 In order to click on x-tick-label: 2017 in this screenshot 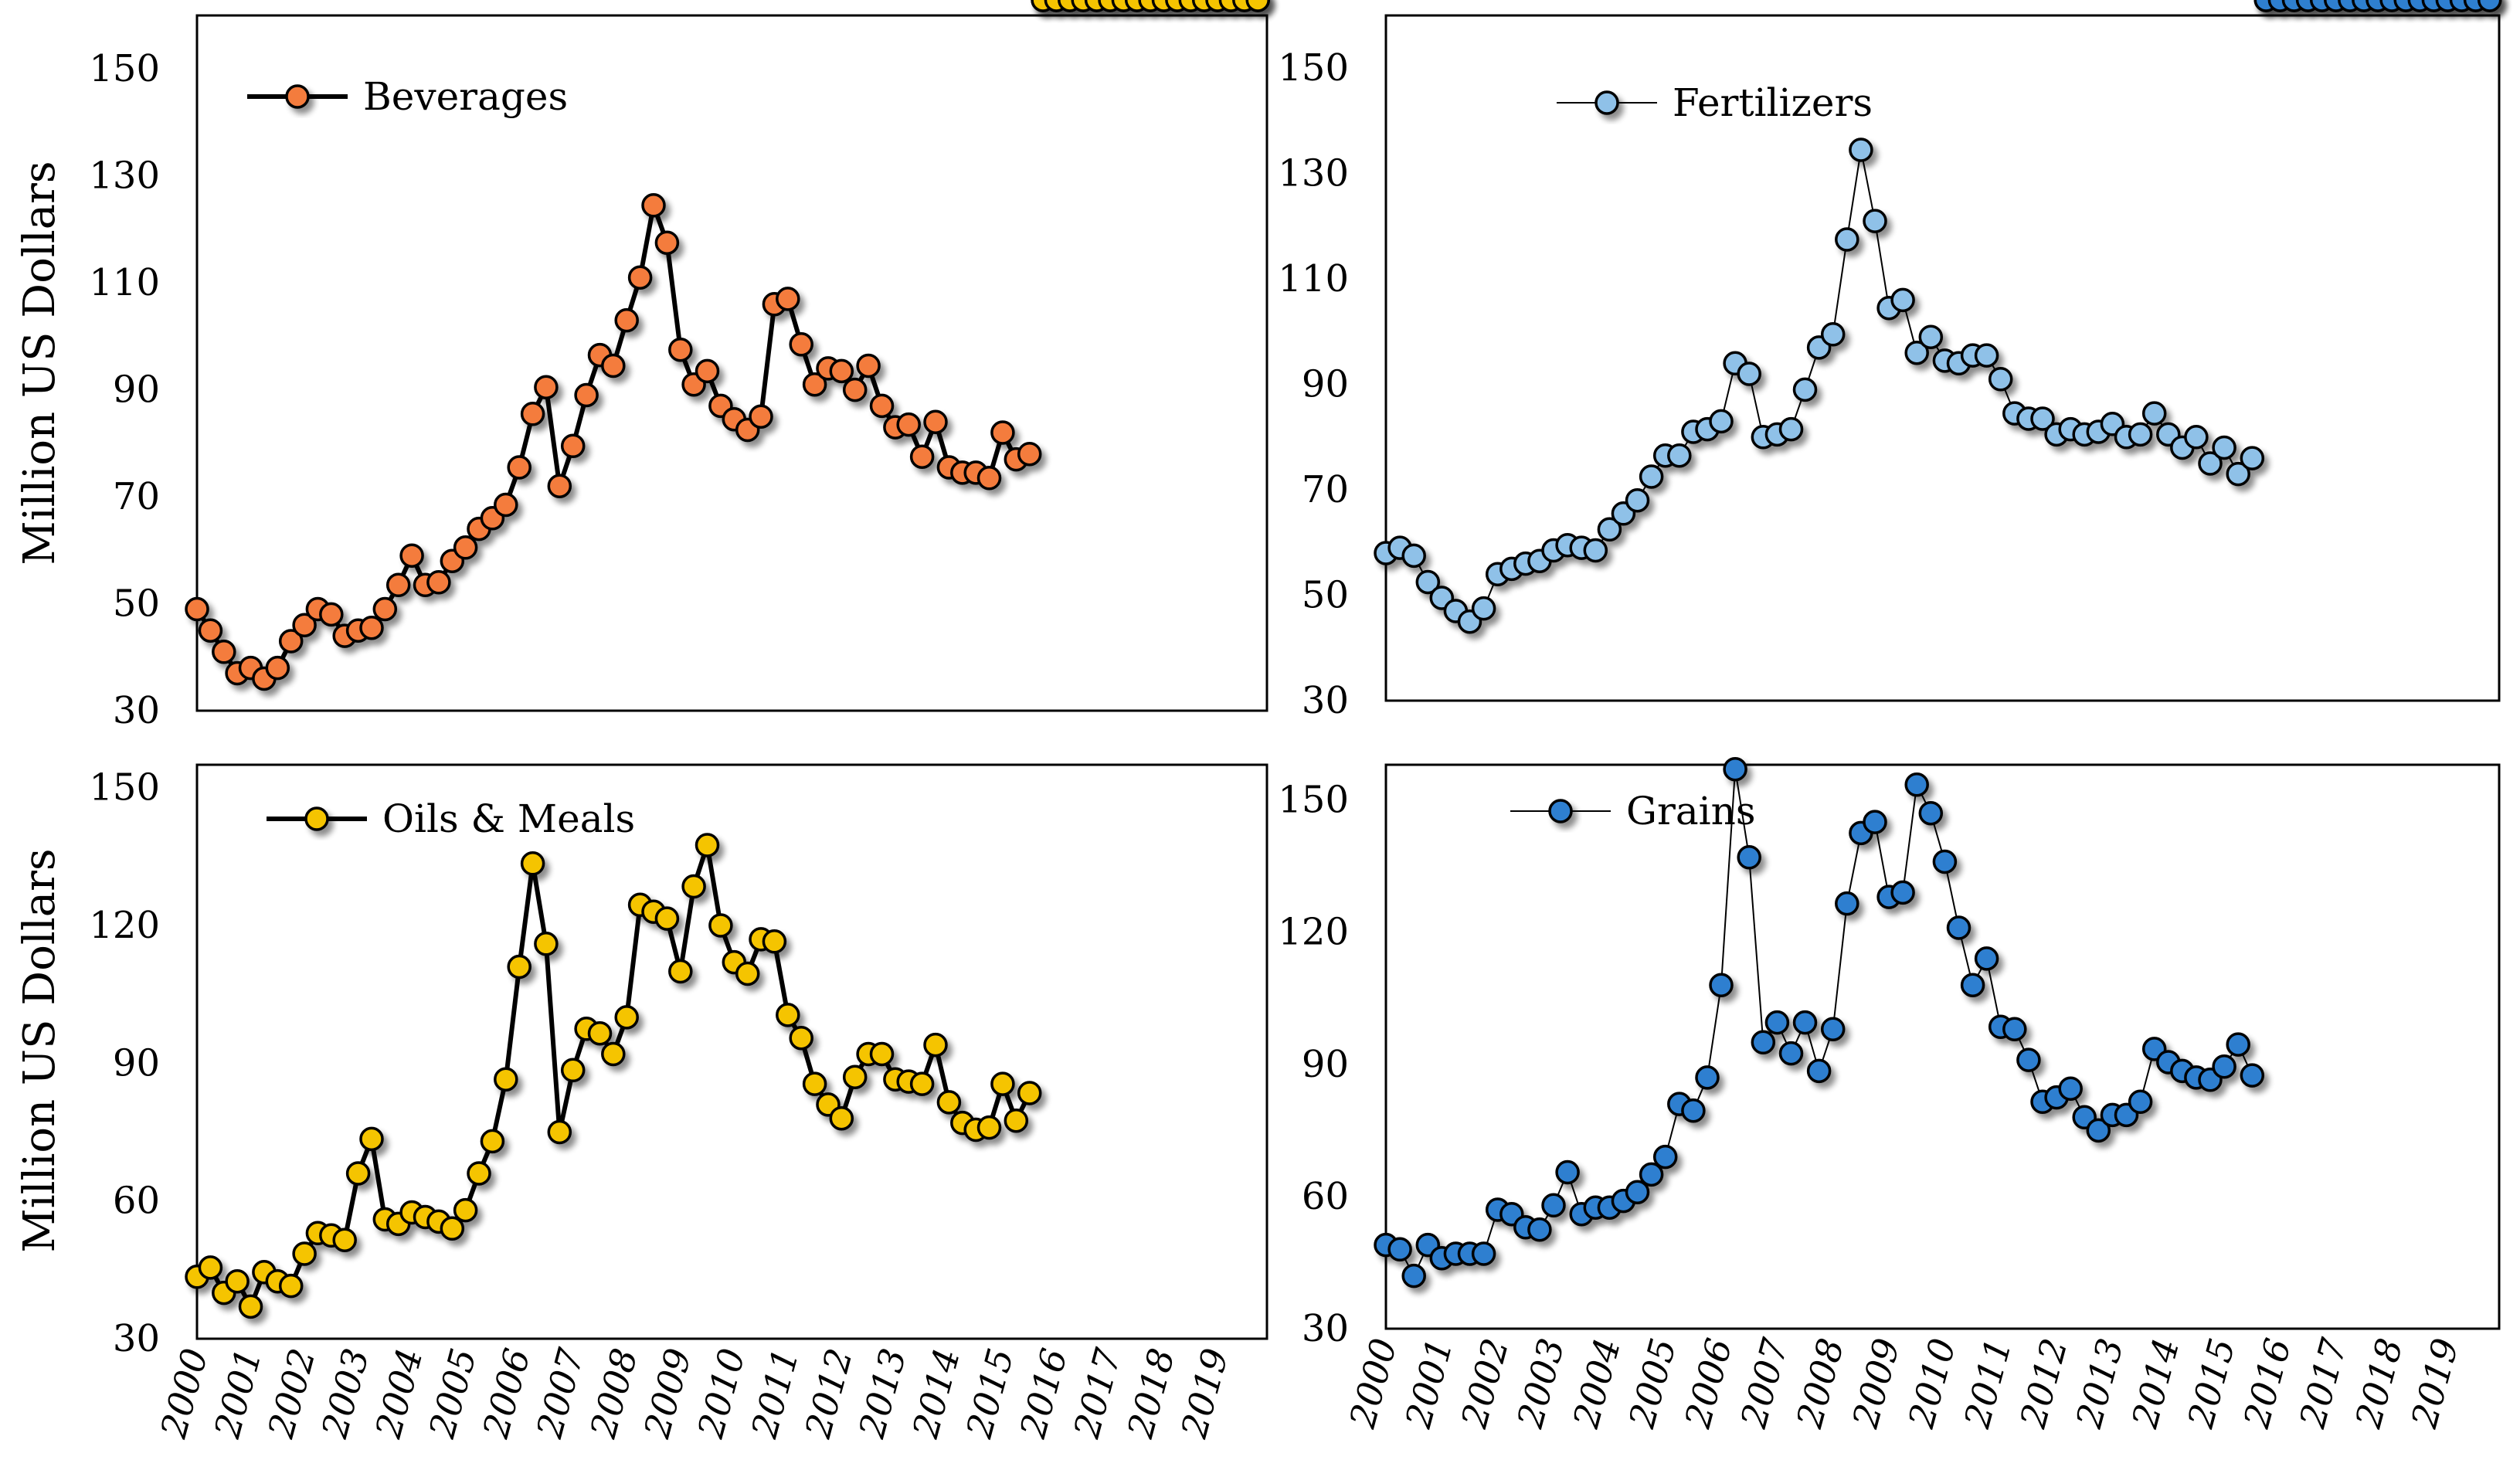, I will do `click(2323, 1383)`.